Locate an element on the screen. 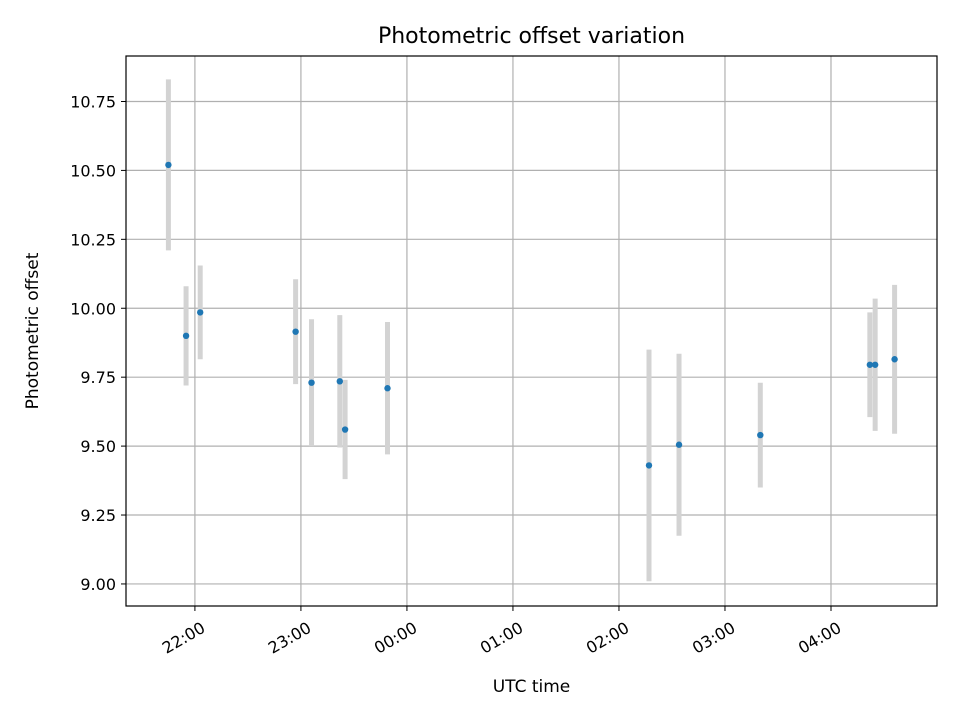 The height and width of the screenshot is (720, 960). chart-title: Photometric offset variation is located at coordinates (531, 36).